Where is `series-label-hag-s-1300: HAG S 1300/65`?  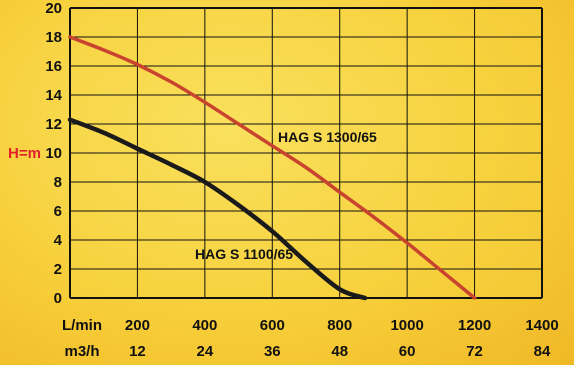 series-label-hag-s-1300: HAG S 1300/65 is located at coordinates (327, 137).